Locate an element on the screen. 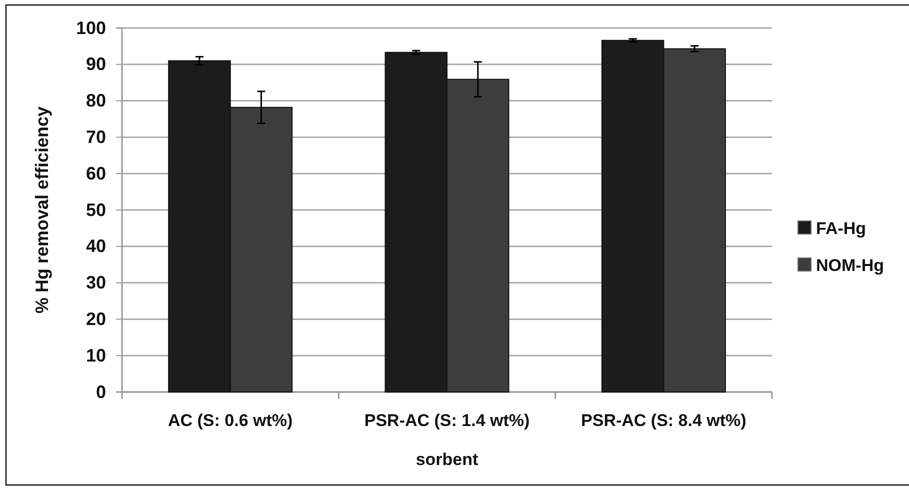 The height and width of the screenshot is (492, 909). y-tick-label: 40 is located at coordinates (96, 246).